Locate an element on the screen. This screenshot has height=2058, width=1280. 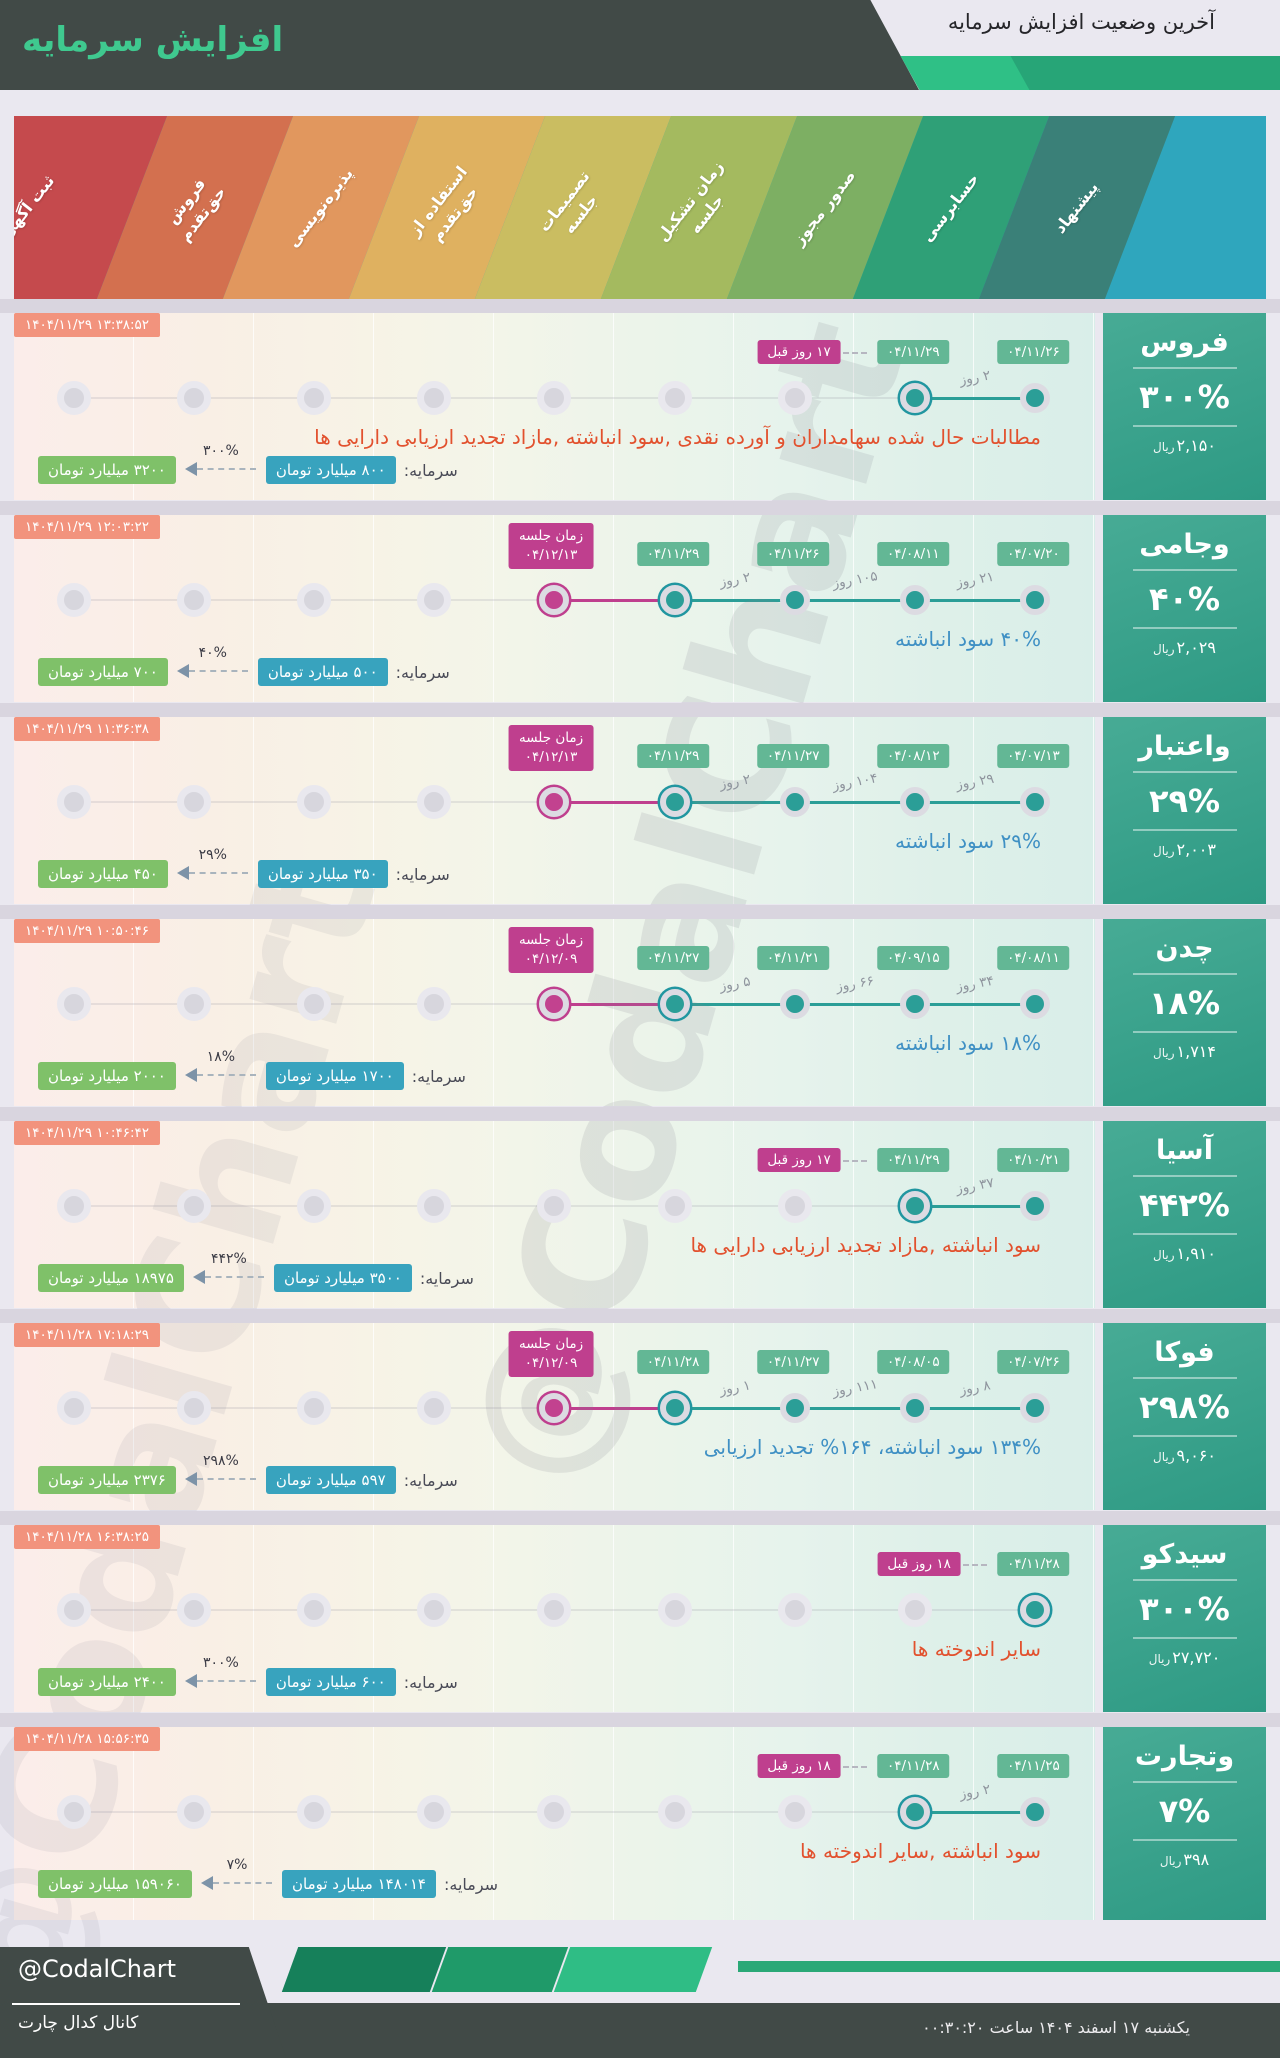
company-price: ۹,۰۶۰ریال is located at coordinates (1184, 1455).